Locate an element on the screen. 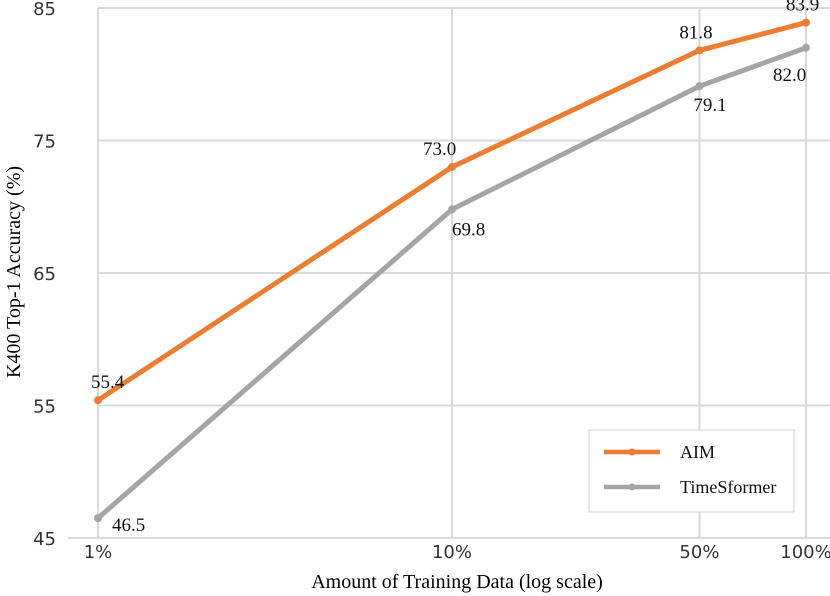 The image size is (830, 596). y-tick-label: 75 is located at coordinates (44, 142).